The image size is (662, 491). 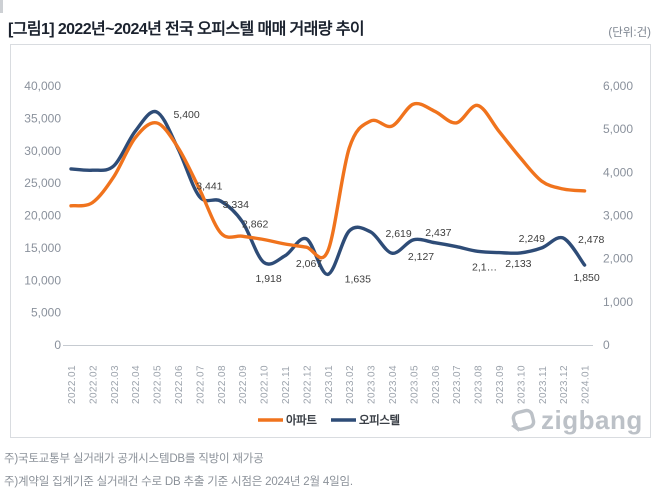 What do you see at coordinates (618, 216) in the screenshot?
I see `right-axis-tick-label: 3,000` at bounding box center [618, 216].